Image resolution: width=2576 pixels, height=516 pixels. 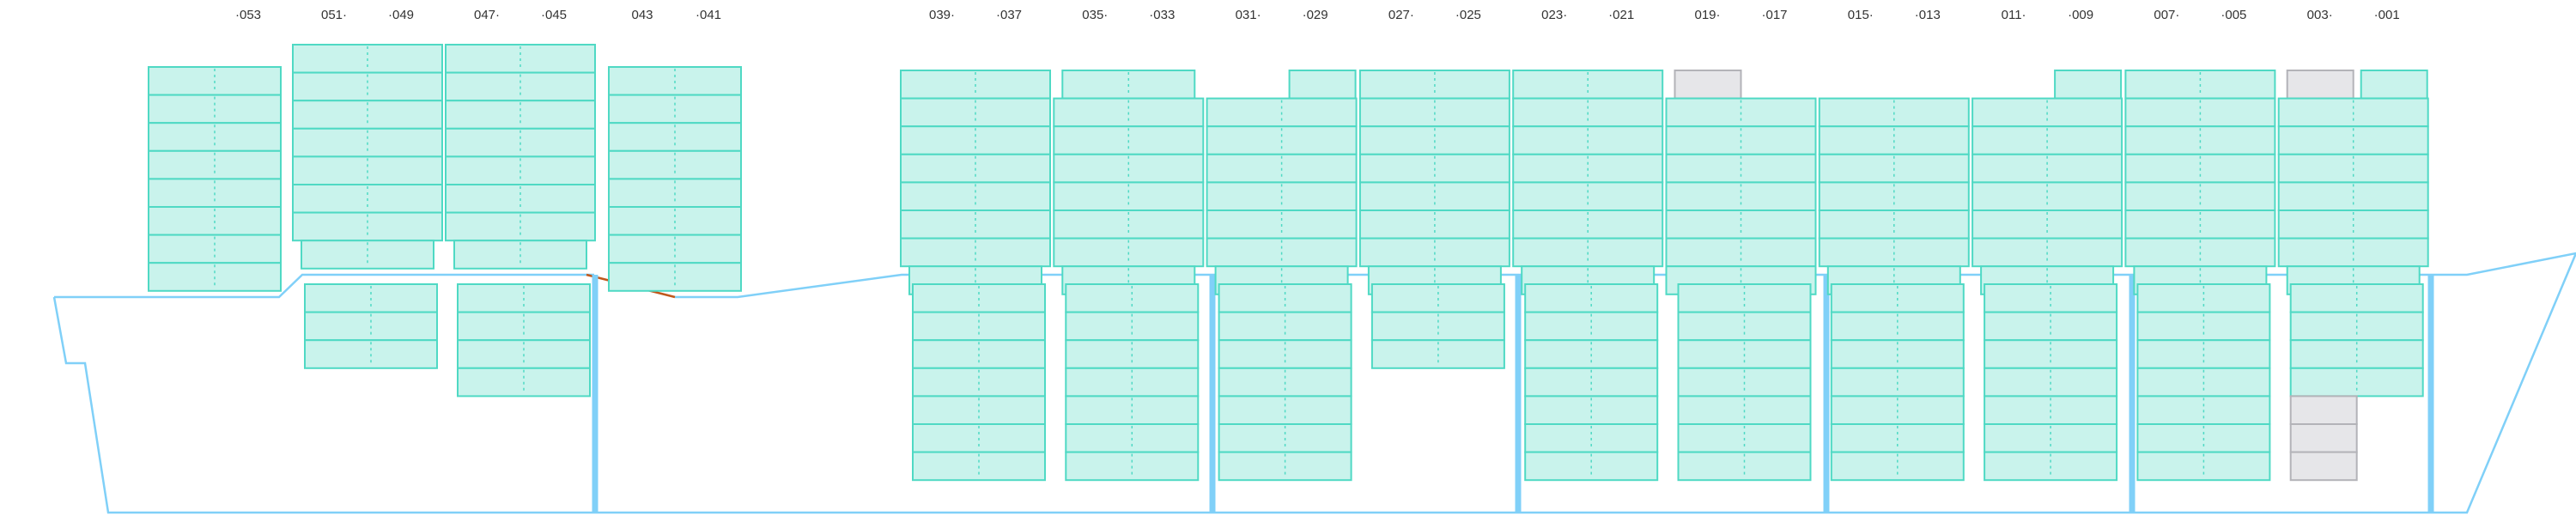 I want to click on bay-number-label: 047·, so click(x=487, y=15).